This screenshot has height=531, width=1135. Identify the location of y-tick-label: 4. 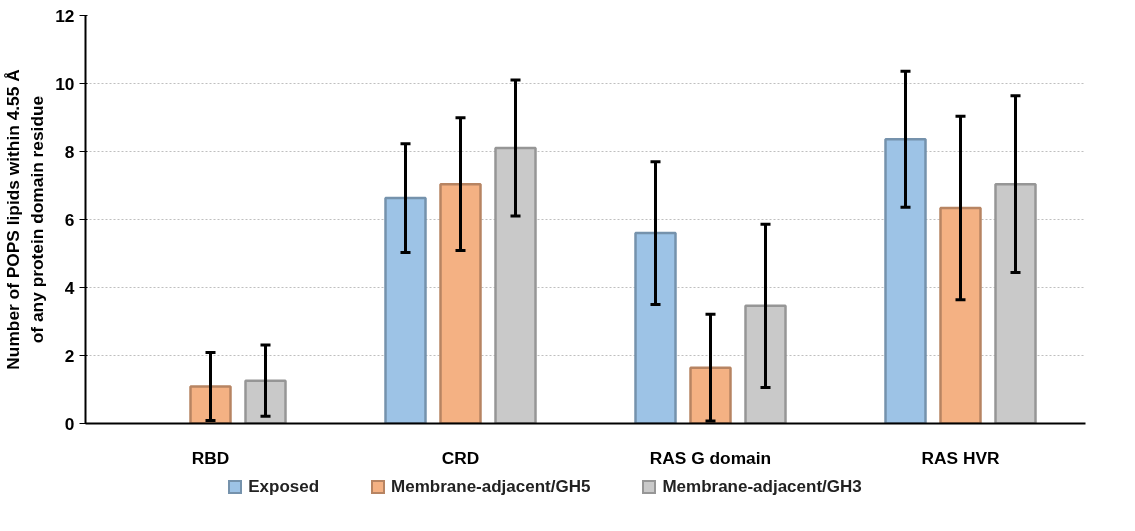
(69, 287).